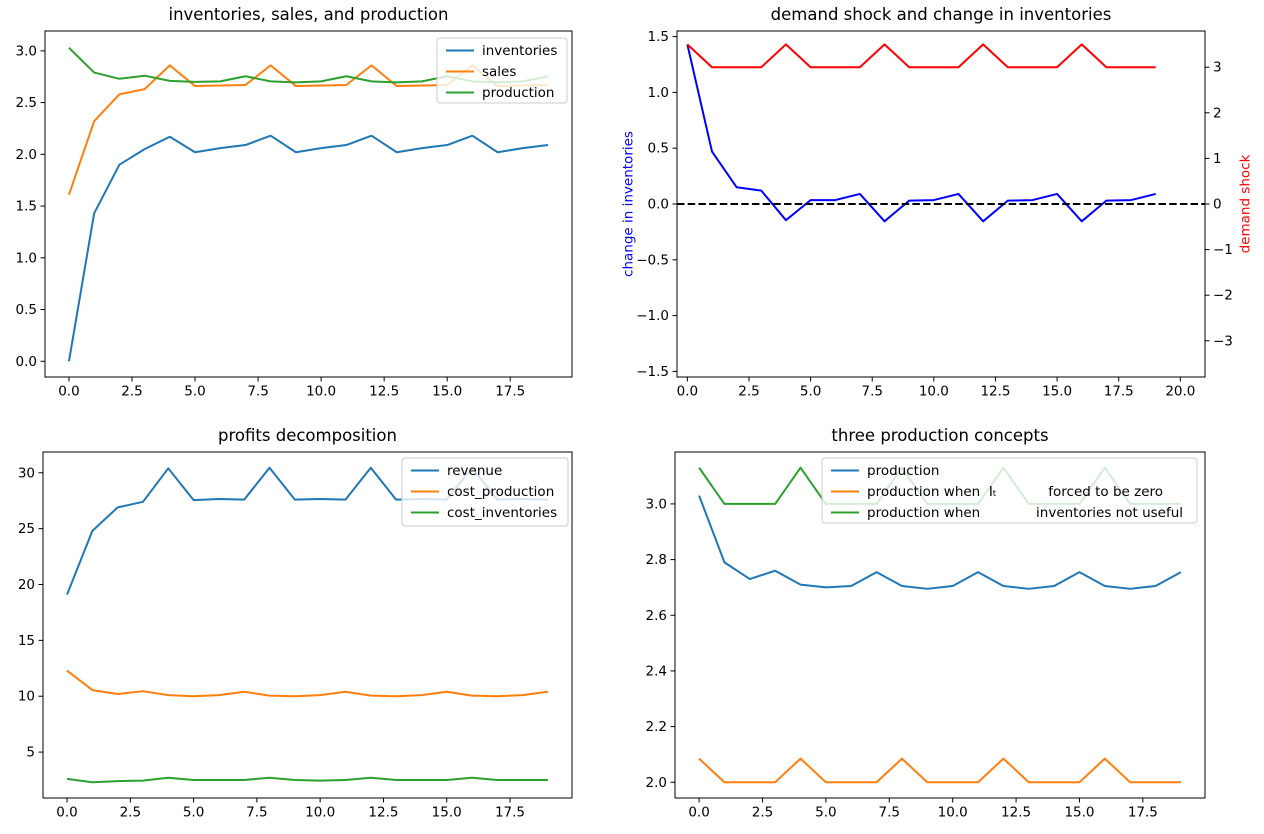  What do you see at coordinates (26, 103) in the screenshot?
I see `y-tick-label: 2.5` at bounding box center [26, 103].